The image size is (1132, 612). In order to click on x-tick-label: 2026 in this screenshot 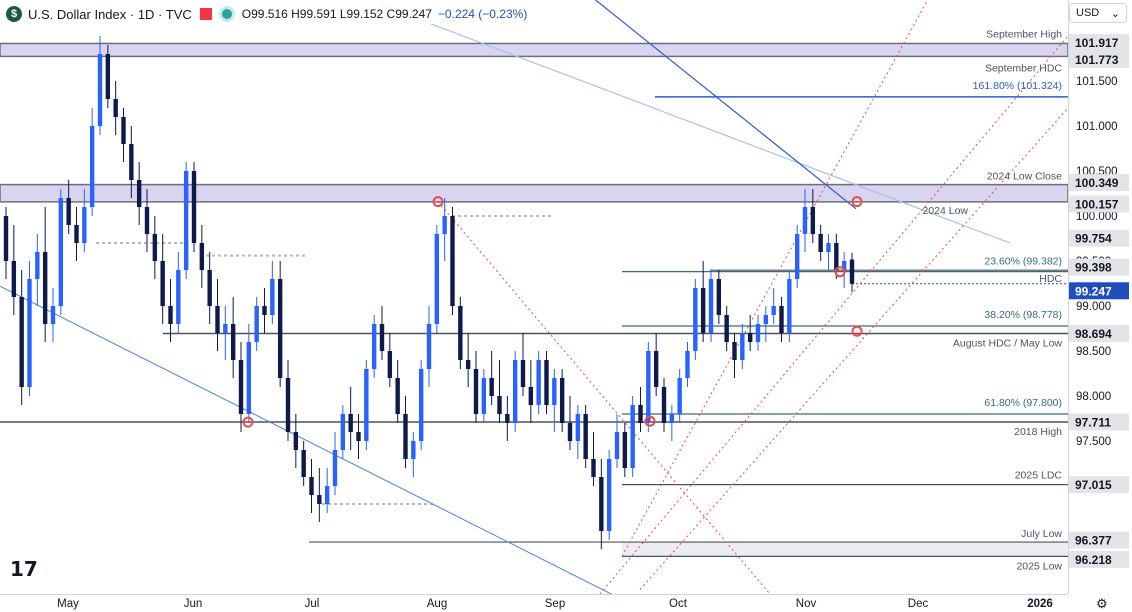, I will do `click(1040, 604)`.